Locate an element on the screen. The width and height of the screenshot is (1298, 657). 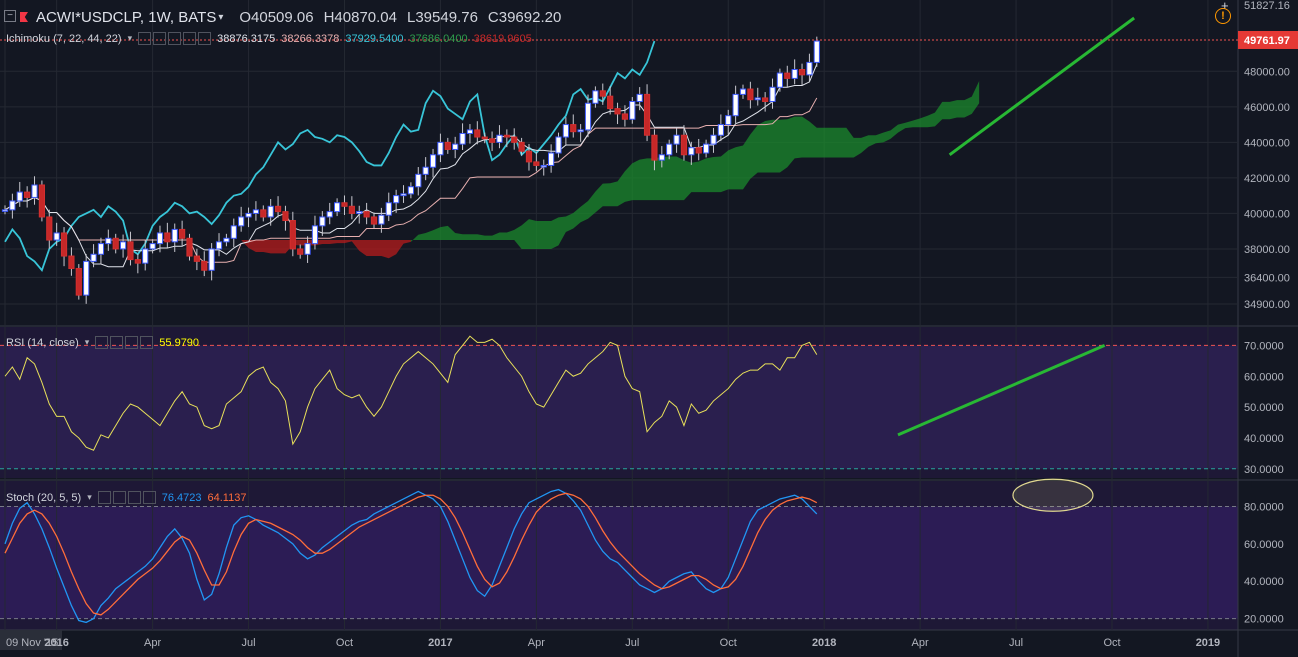
stoch-dropdown-icon: ▾ is located at coordinates (89, 497).